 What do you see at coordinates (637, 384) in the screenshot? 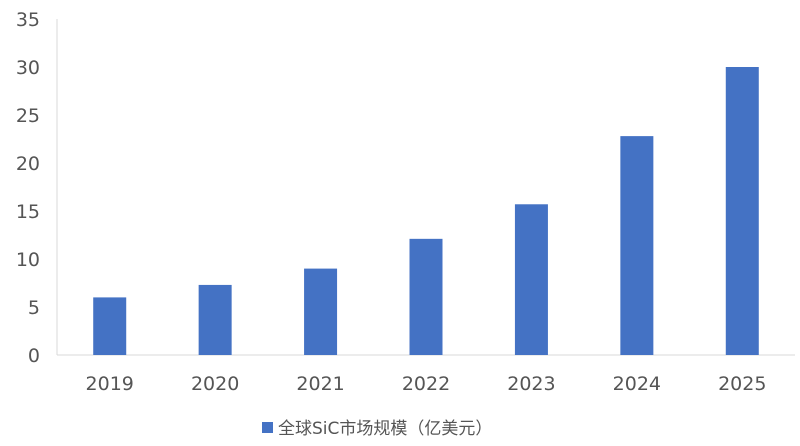
I see `x-tick-label: 2024` at bounding box center [637, 384].